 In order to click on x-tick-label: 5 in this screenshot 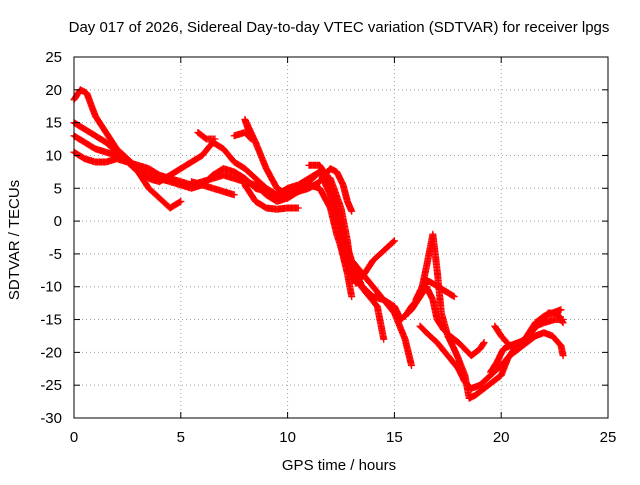, I will do `click(181, 437)`.